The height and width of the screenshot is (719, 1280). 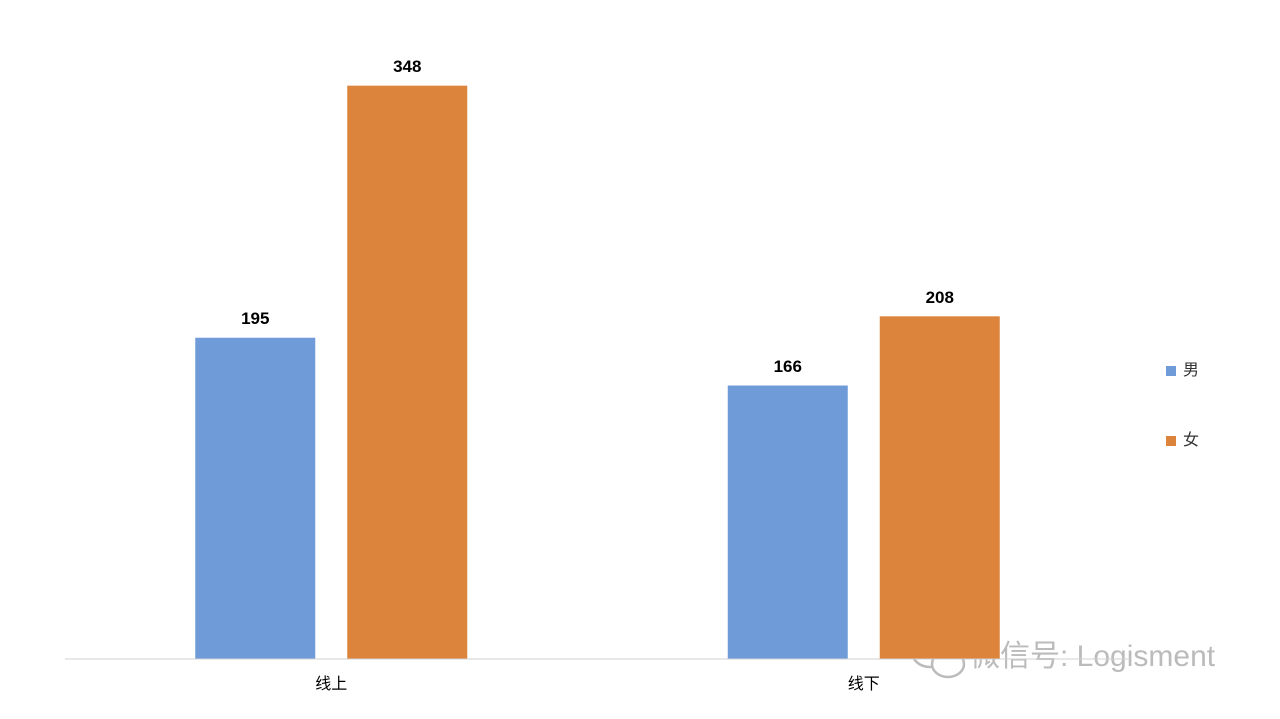 I want to click on legend-label: 男, so click(x=1191, y=370).